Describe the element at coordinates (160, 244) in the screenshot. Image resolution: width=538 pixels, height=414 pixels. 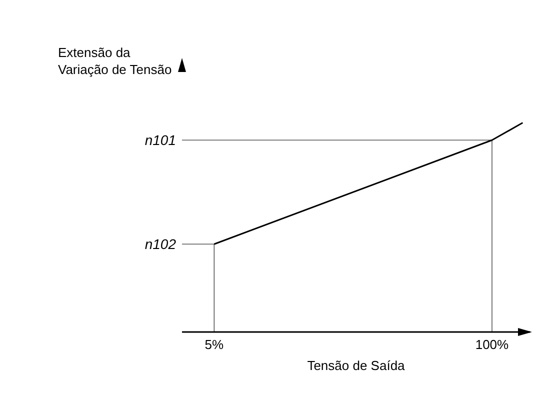
I see `ref-line-label: n102` at that location.